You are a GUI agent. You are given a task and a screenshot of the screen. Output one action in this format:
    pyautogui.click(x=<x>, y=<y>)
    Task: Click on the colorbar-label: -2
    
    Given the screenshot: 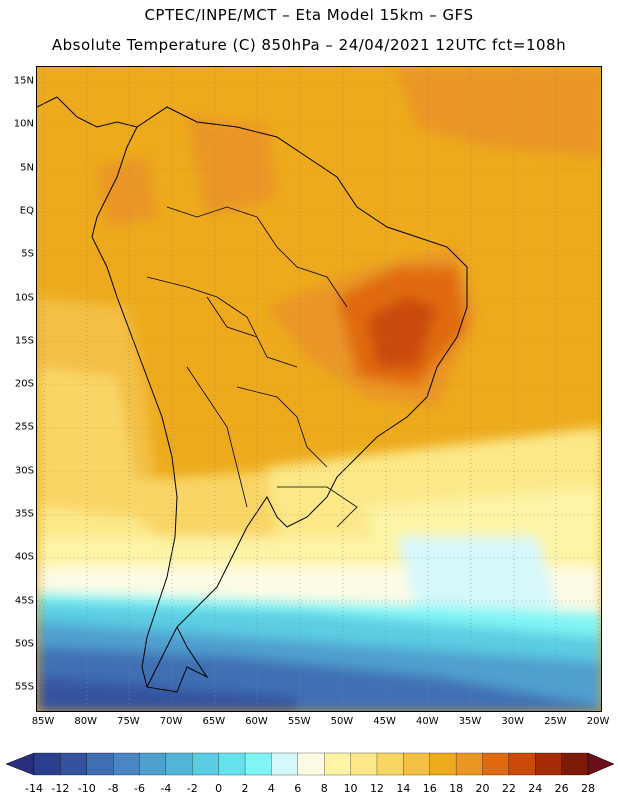 What is the action you would take?
    pyautogui.click(x=192, y=788)
    